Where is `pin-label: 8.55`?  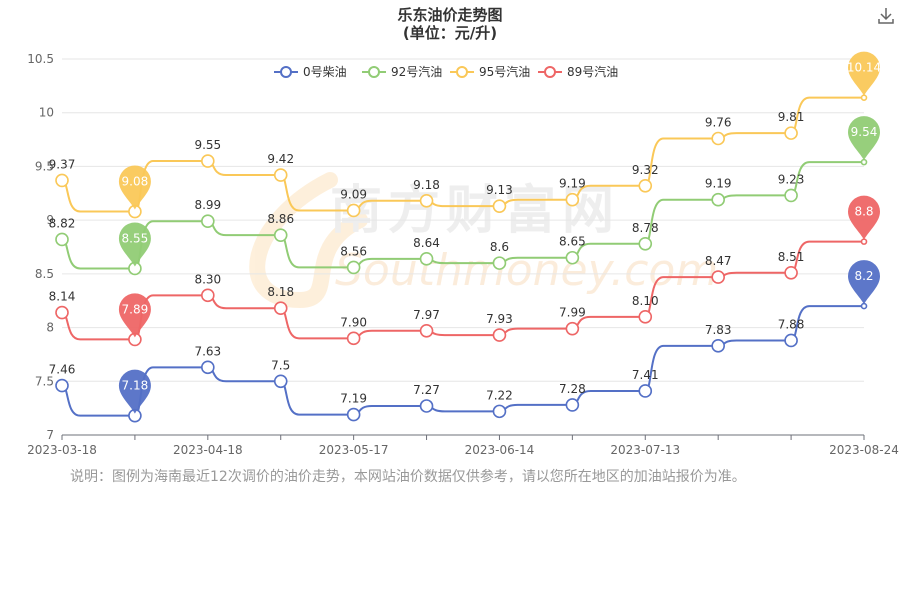 pin-label: 8.55 is located at coordinates (135, 238).